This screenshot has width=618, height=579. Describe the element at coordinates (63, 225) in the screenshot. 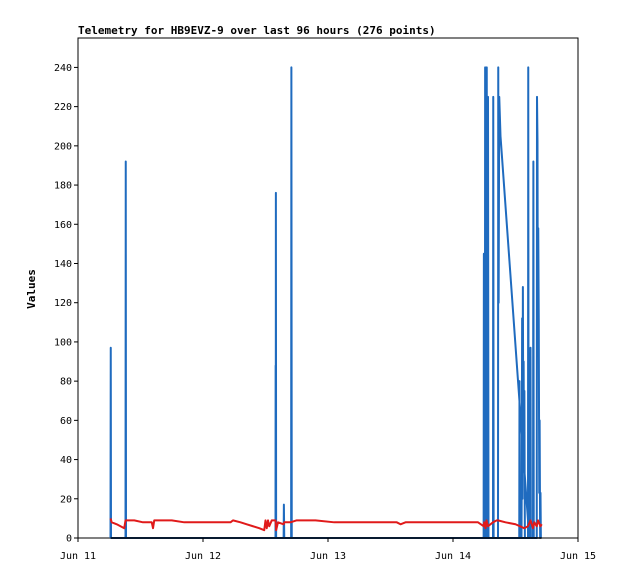

I see `y-tick-label: 160` at that location.